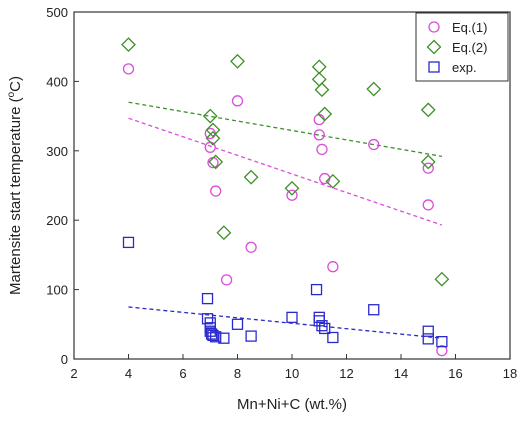  What do you see at coordinates (292, 404) in the screenshot?
I see `x-axis-title: Mn+Ni+C (wt.%)` at bounding box center [292, 404].